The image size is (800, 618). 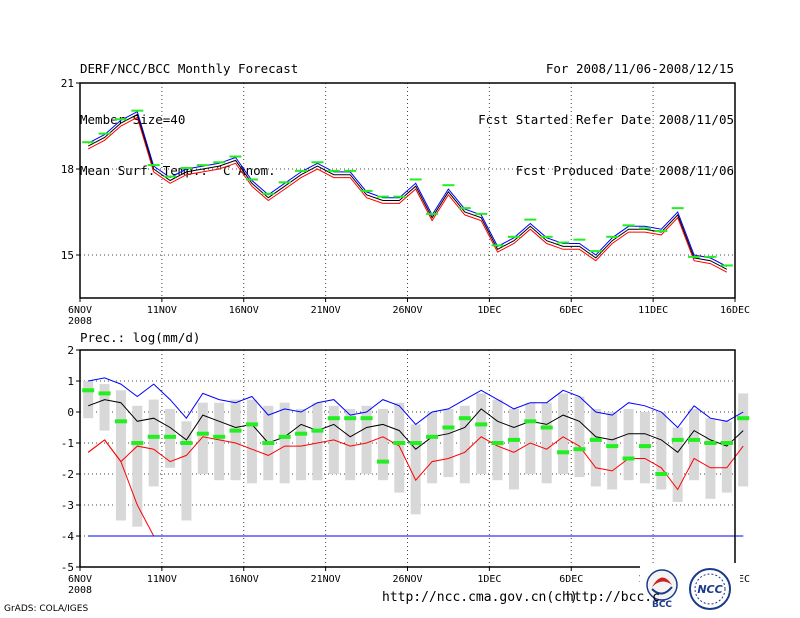 I want to click on y-tick-label: 0, so click(x=70, y=412).